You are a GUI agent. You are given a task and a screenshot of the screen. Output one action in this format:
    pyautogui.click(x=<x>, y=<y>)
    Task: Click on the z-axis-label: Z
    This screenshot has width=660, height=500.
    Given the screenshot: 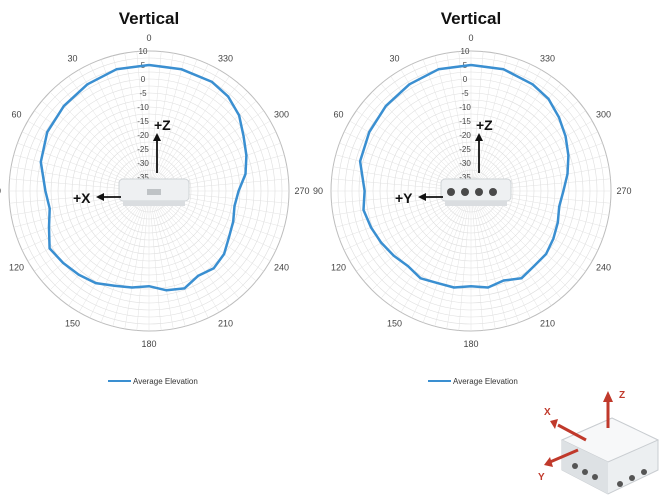 What is the action you would take?
    pyautogui.click(x=622, y=395)
    